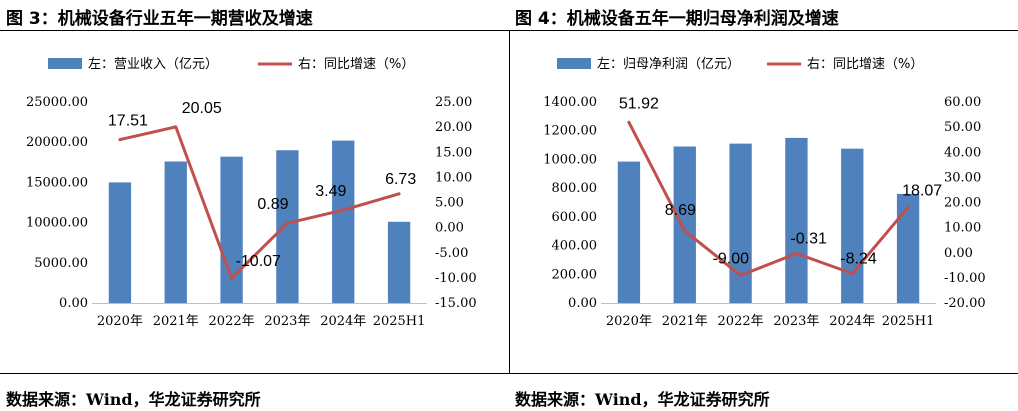  I want to click on growth-data-label: -0.31, so click(808, 239).